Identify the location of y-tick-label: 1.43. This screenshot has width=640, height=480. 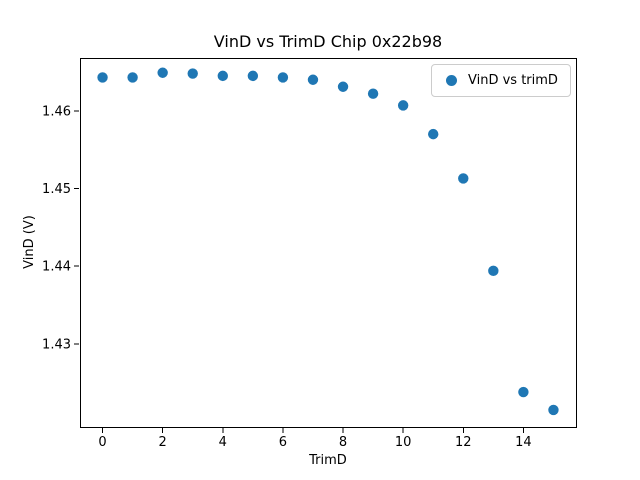
(56, 344).